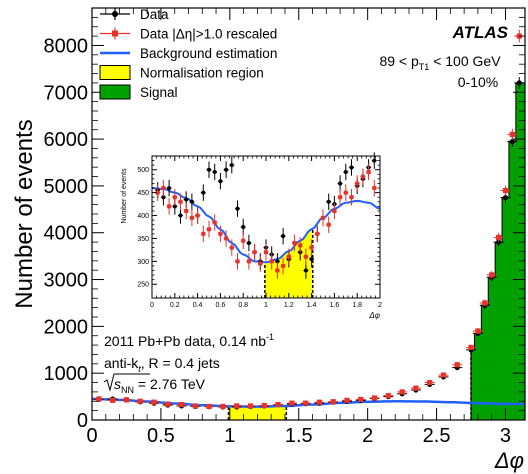 Image resolution: width=528 pixels, height=474 pixels. Describe the element at coordinates (380, 305) in the screenshot. I see `x-tick-label: 2` at that location.